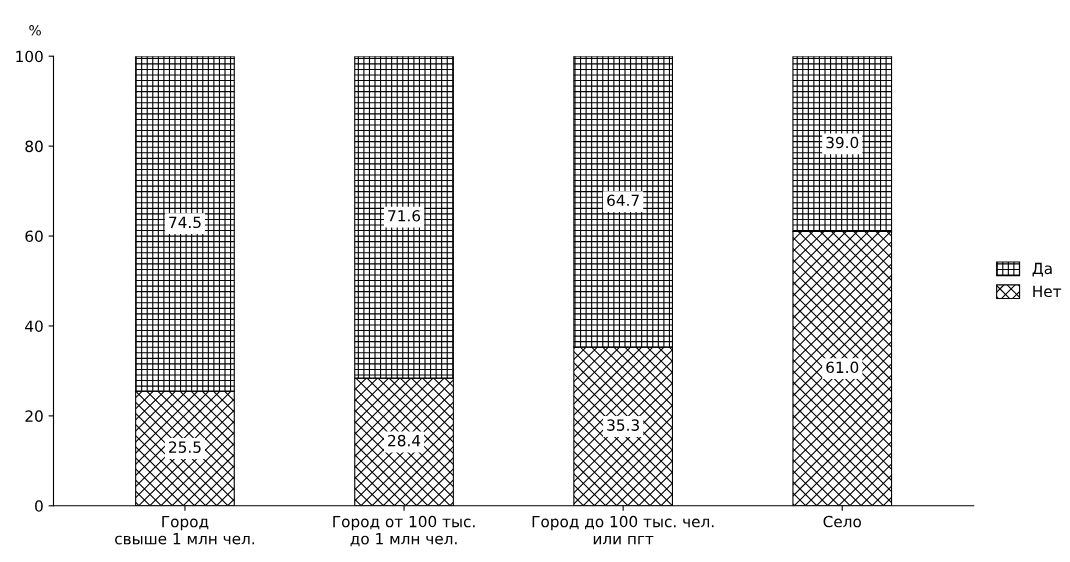 The height and width of the screenshot is (562, 1070). What do you see at coordinates (185, 447) in the screenshot?
I see `data-label: 25.5` at bounding box center [185, 447].